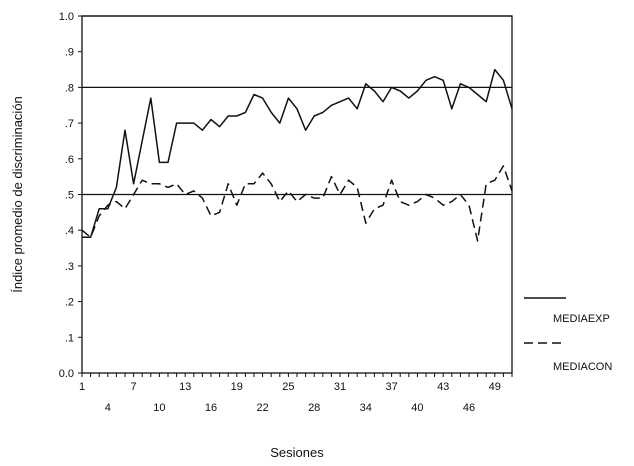 This screenshot has height=466, width=634. I want to click on y-axis: 0.0 .1 .2 .3 .4 .5 .6 .7 .8 .9 1.0, so click(70, 195).